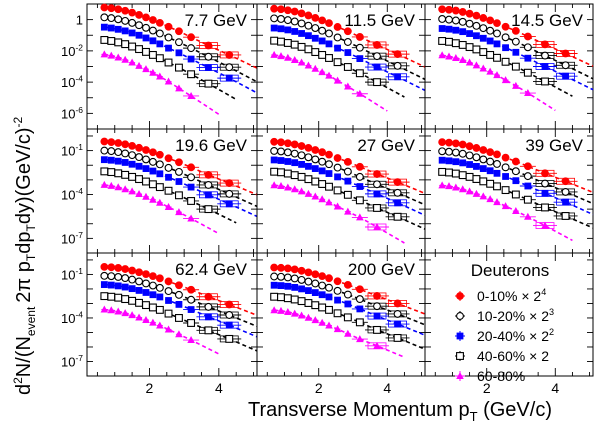  I want to click on panel-energy-label: 11.5 GeV, so click(379, 20).